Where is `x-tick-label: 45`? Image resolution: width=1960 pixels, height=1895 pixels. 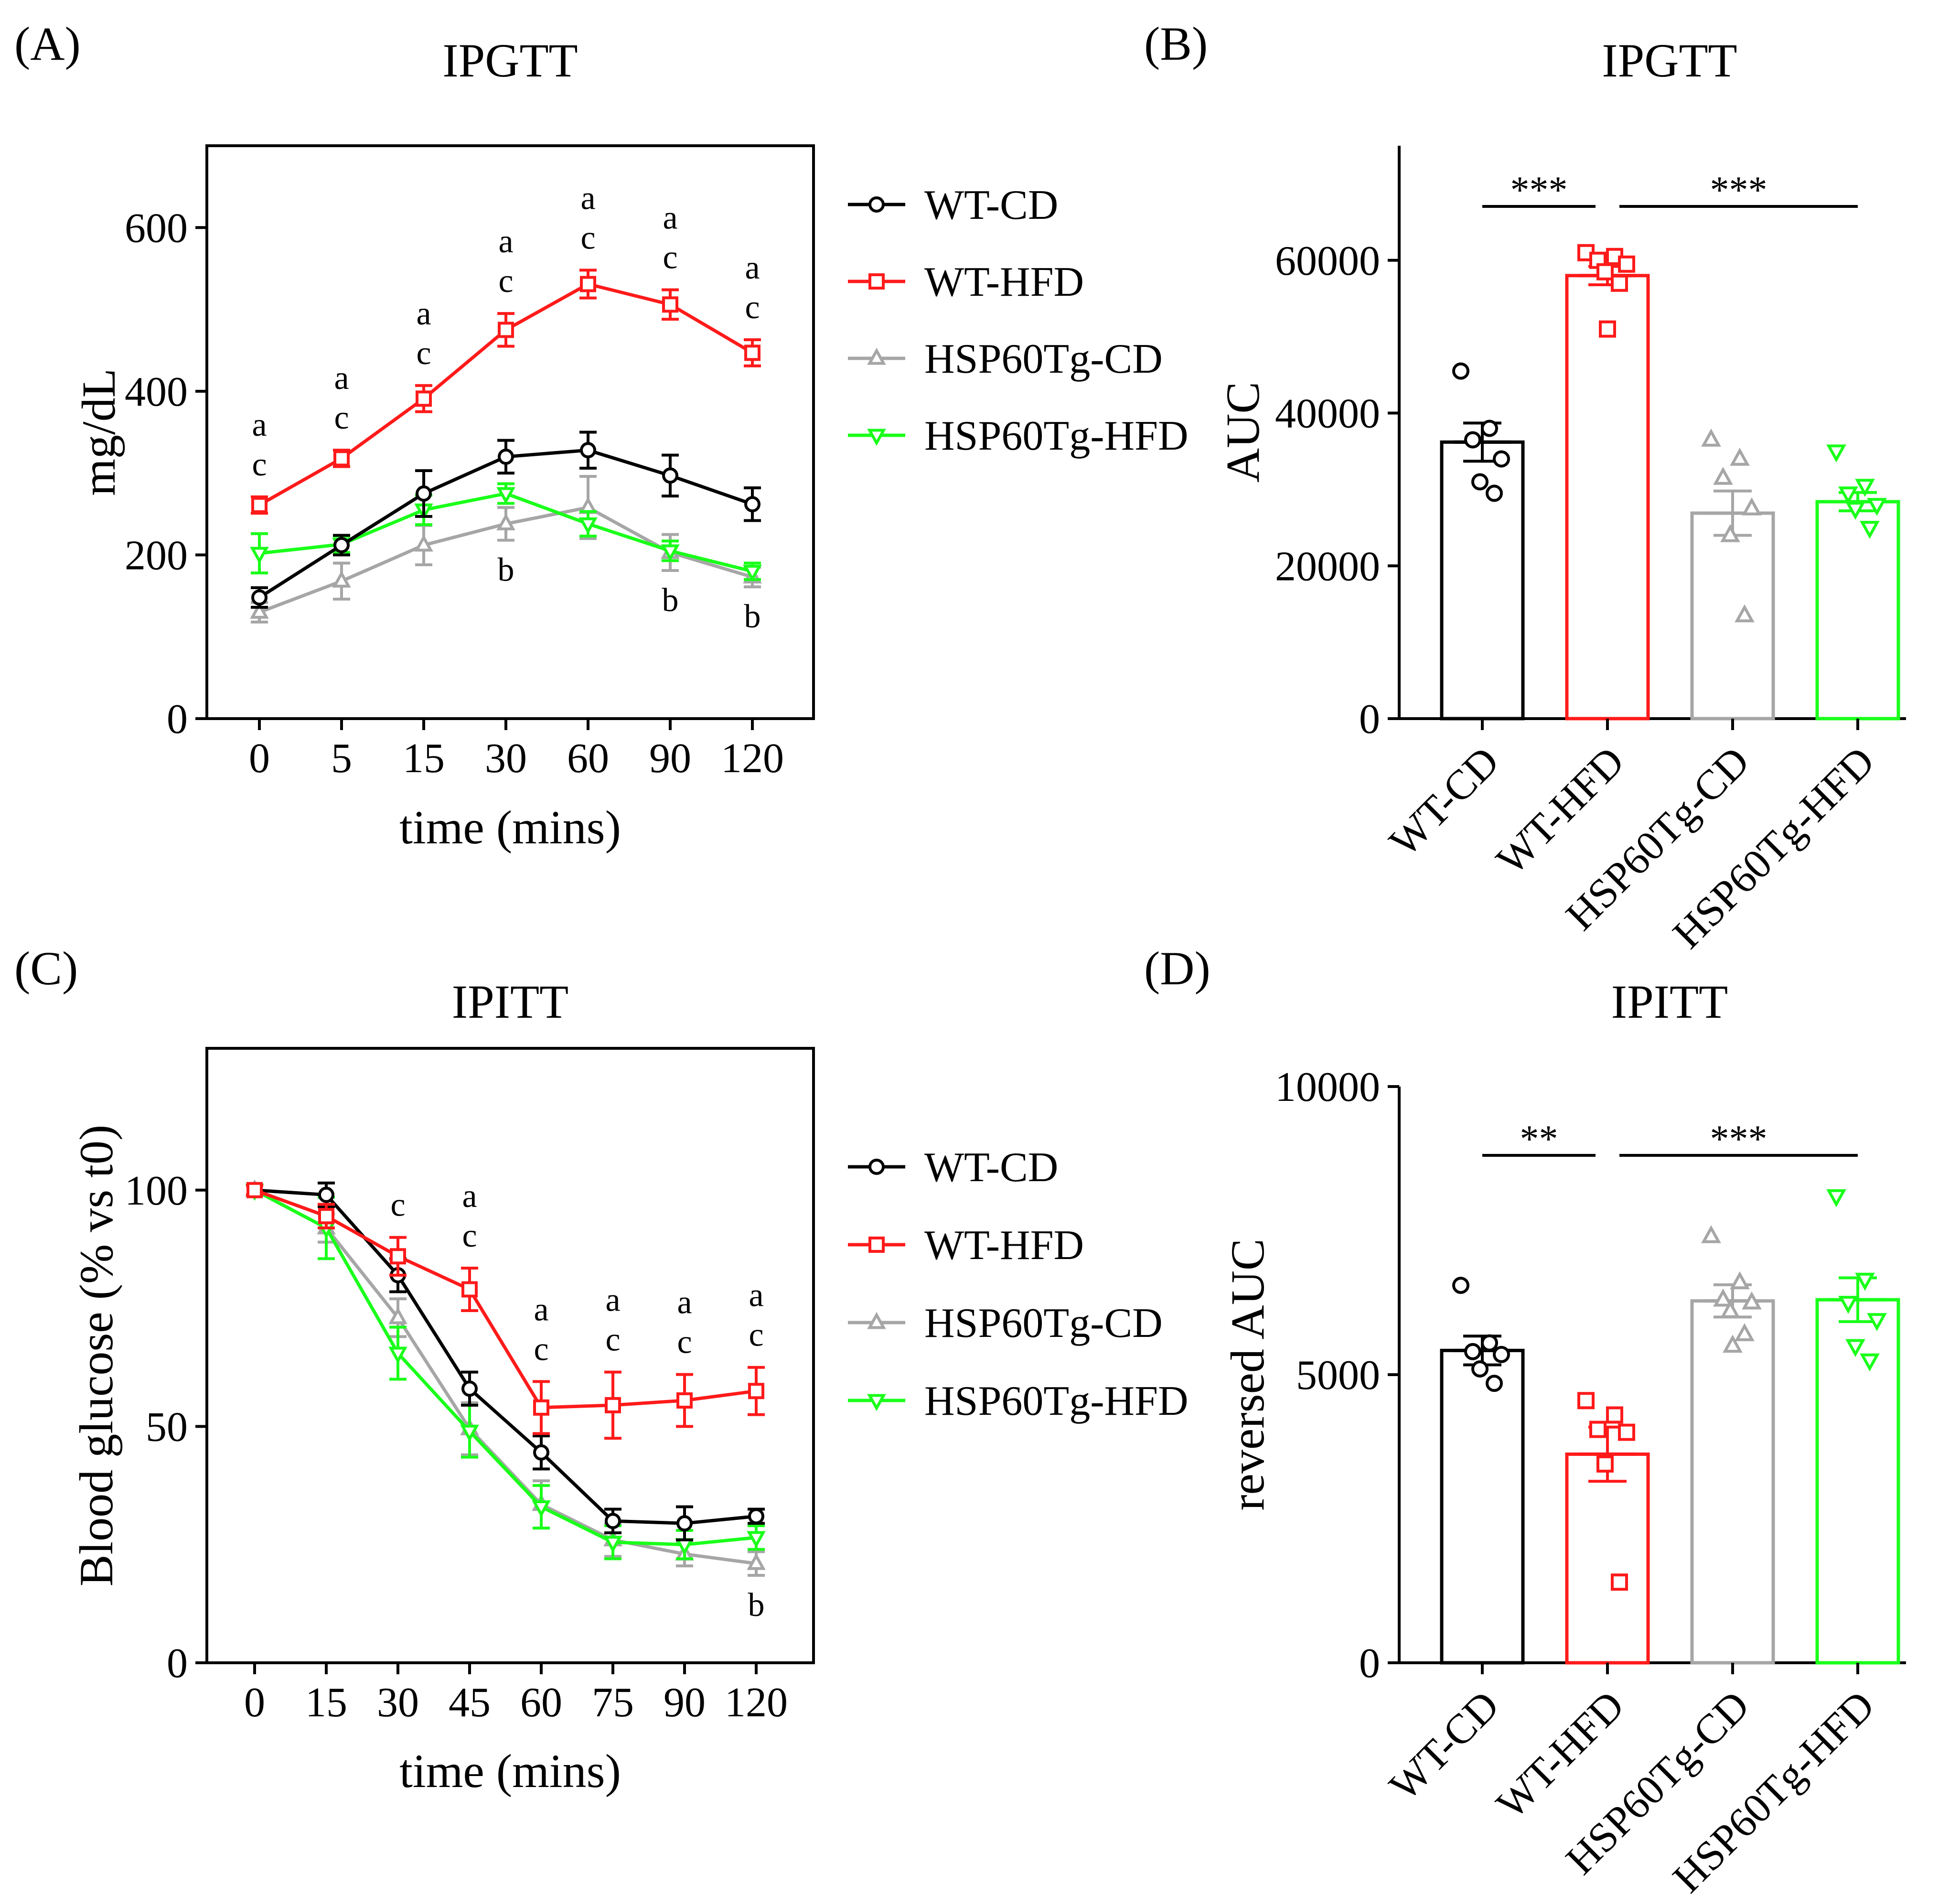
x-tick-label: 45 is located at coordinates (470, 1703).